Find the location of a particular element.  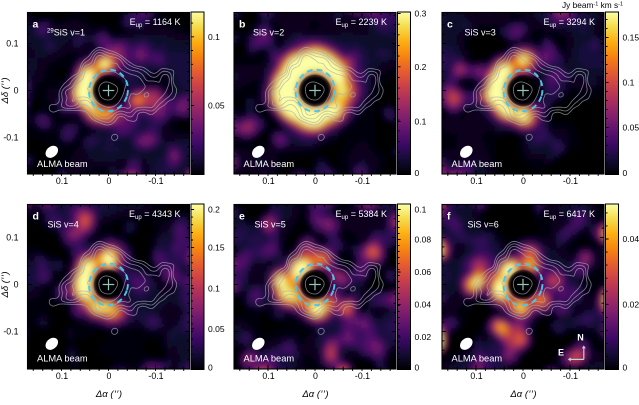

svg-text: a is located at coordinates (36, 25).